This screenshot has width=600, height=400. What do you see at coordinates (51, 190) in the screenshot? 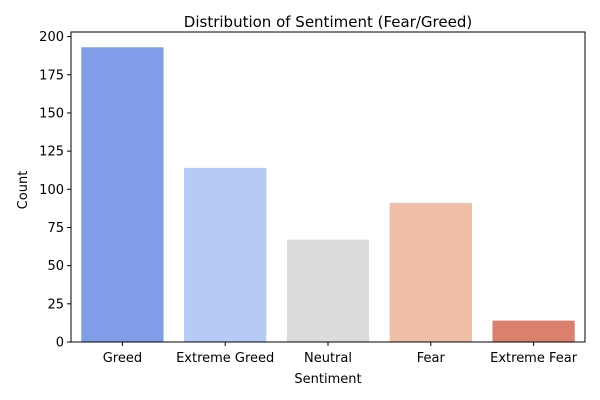
I see `y-tick-label: 100` at bounding box center [51, 190].